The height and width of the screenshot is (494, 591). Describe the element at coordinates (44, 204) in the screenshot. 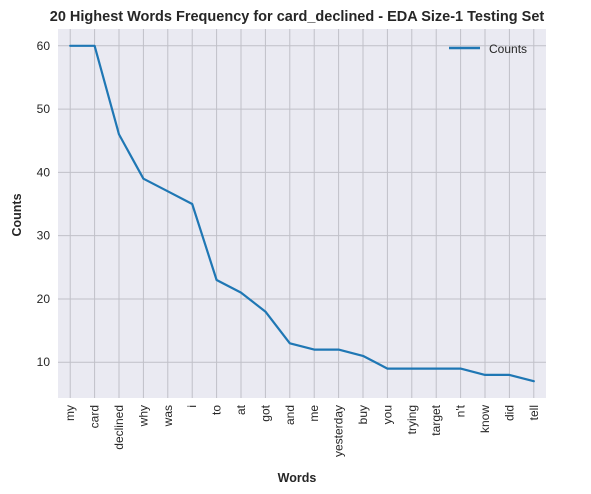

I see `y-tick-labels: 10 20 30 40 50 60` at that location.